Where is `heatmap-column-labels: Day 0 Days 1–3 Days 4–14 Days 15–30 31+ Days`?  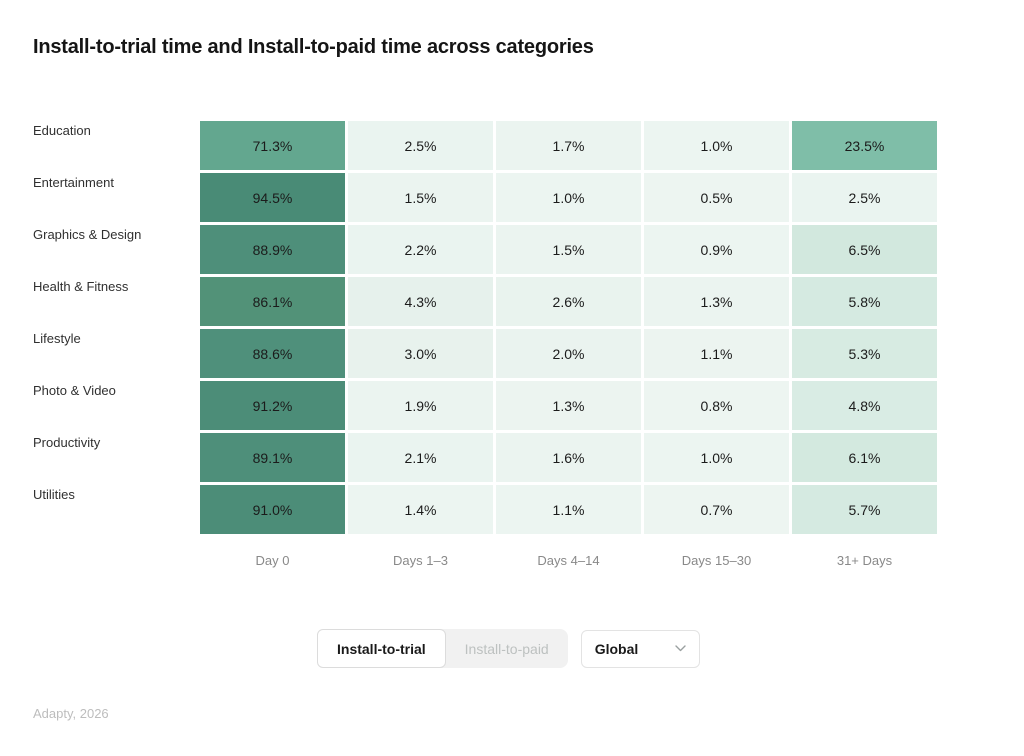 heatmap-column-labels: Day 0 Days 1–3 Days 4–14 Days 15–30 31+ Days is located at coordinates (568, 560).